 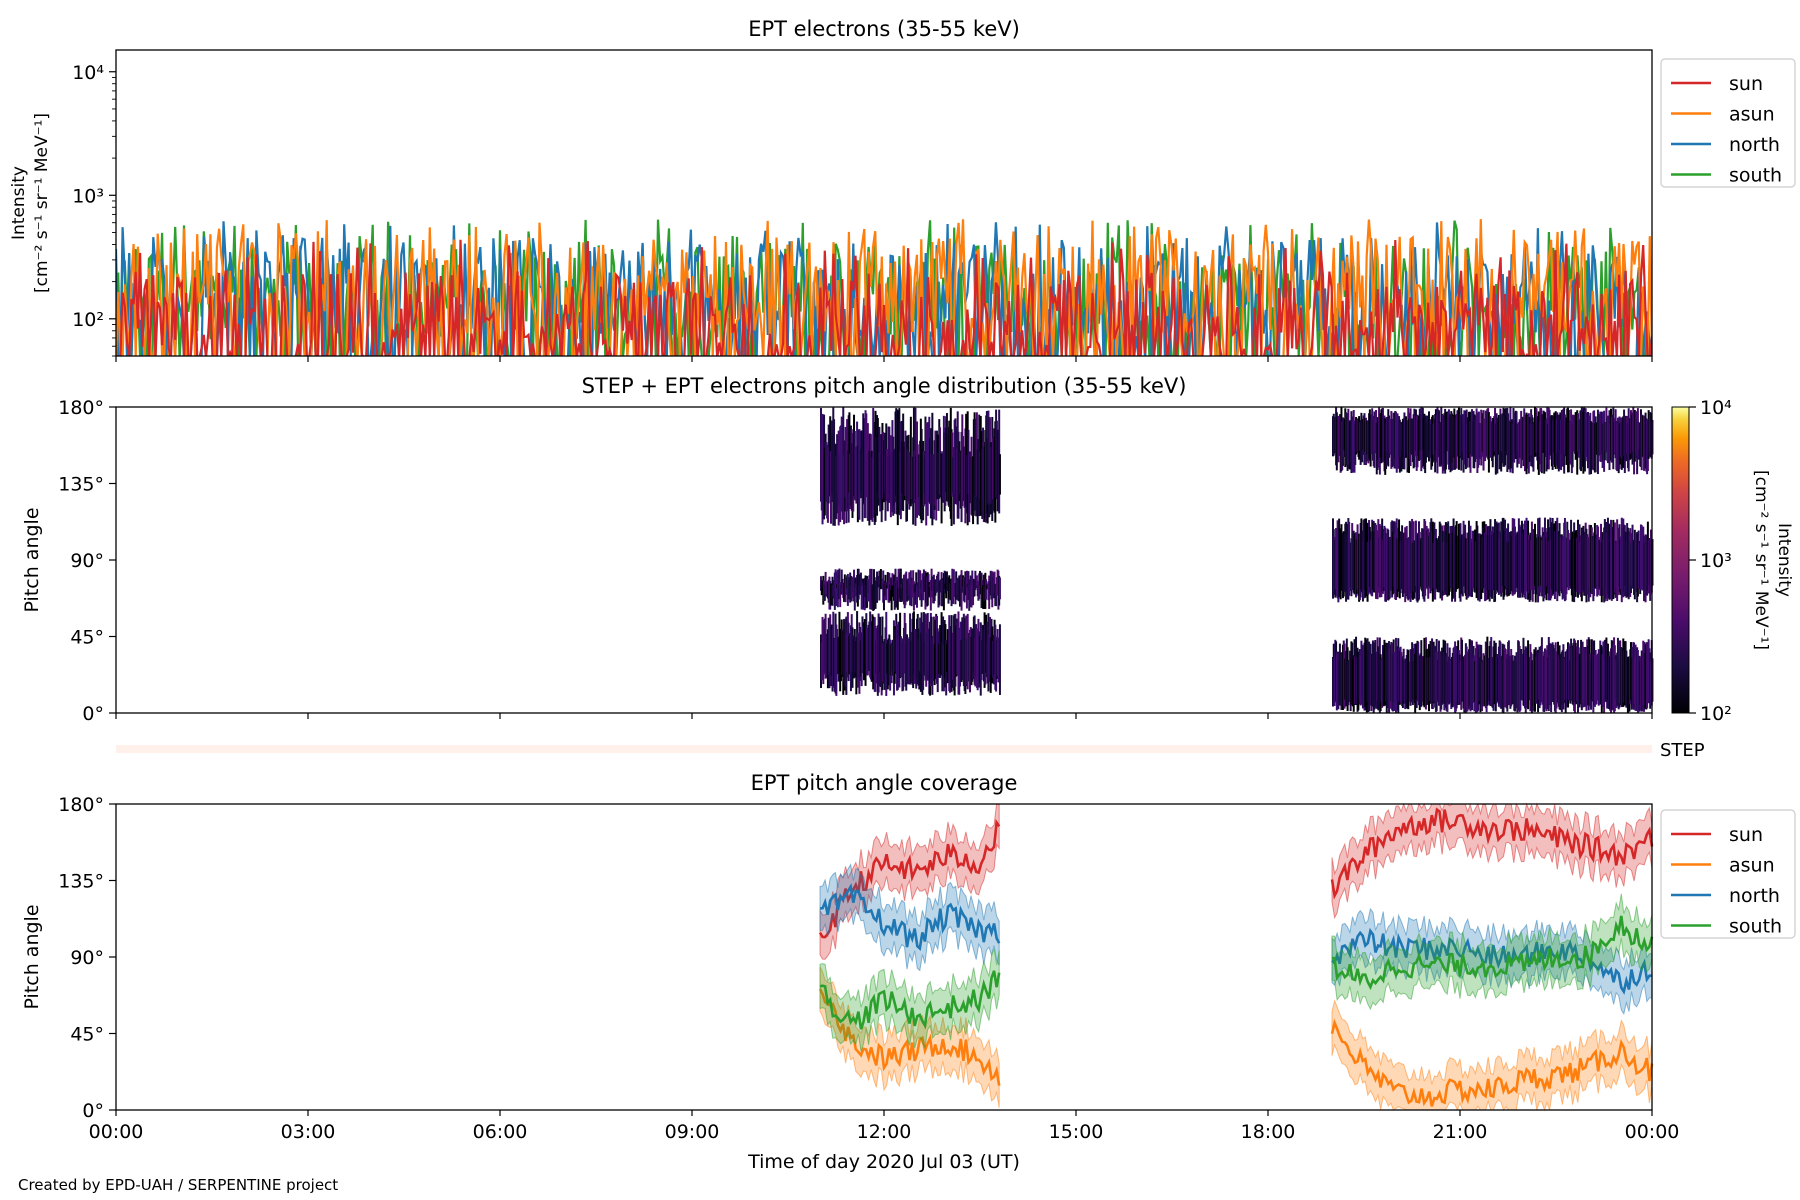 I want to click on x-tick-label: 15:00, so click(x=1076, y=1132).